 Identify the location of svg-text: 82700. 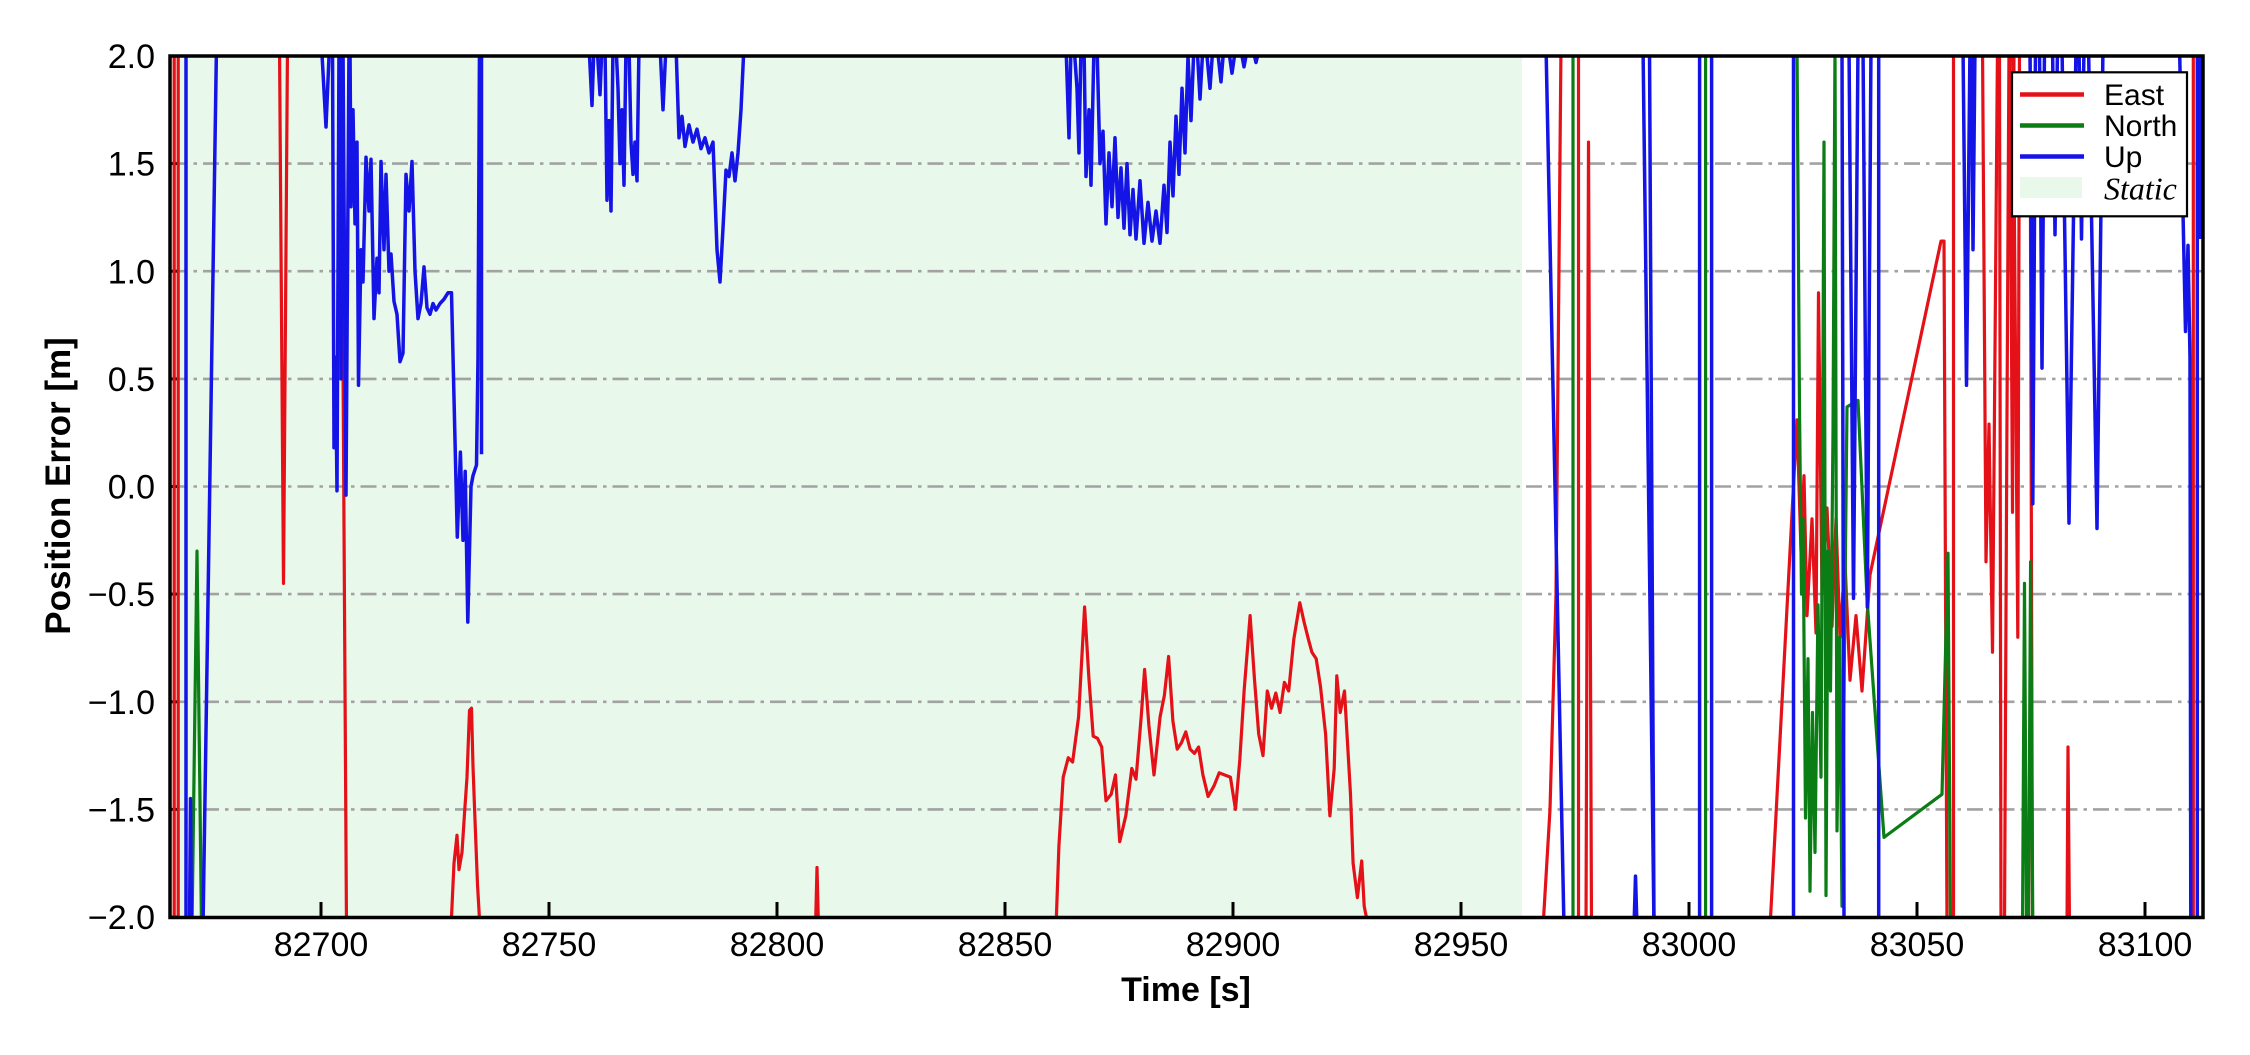
(321, 945).